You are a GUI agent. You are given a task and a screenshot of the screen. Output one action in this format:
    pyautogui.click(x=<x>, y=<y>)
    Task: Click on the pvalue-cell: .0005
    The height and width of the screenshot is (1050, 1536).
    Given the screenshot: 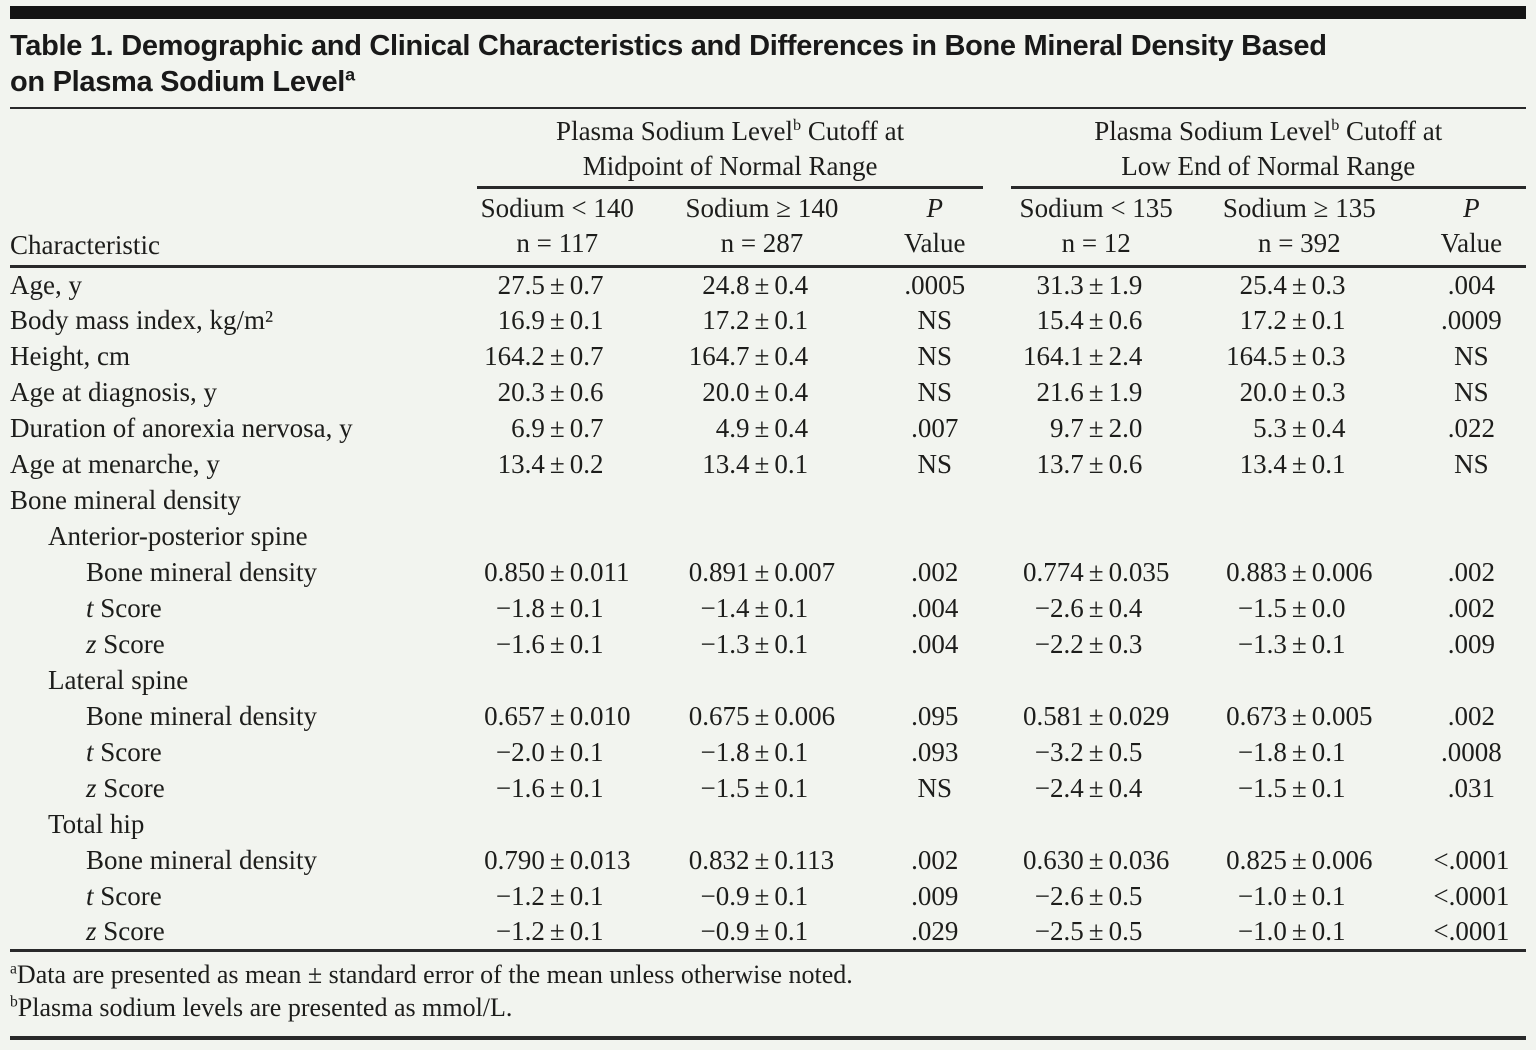 What is the action you would take?
    pyautogui.click(x=935, y=284)
    